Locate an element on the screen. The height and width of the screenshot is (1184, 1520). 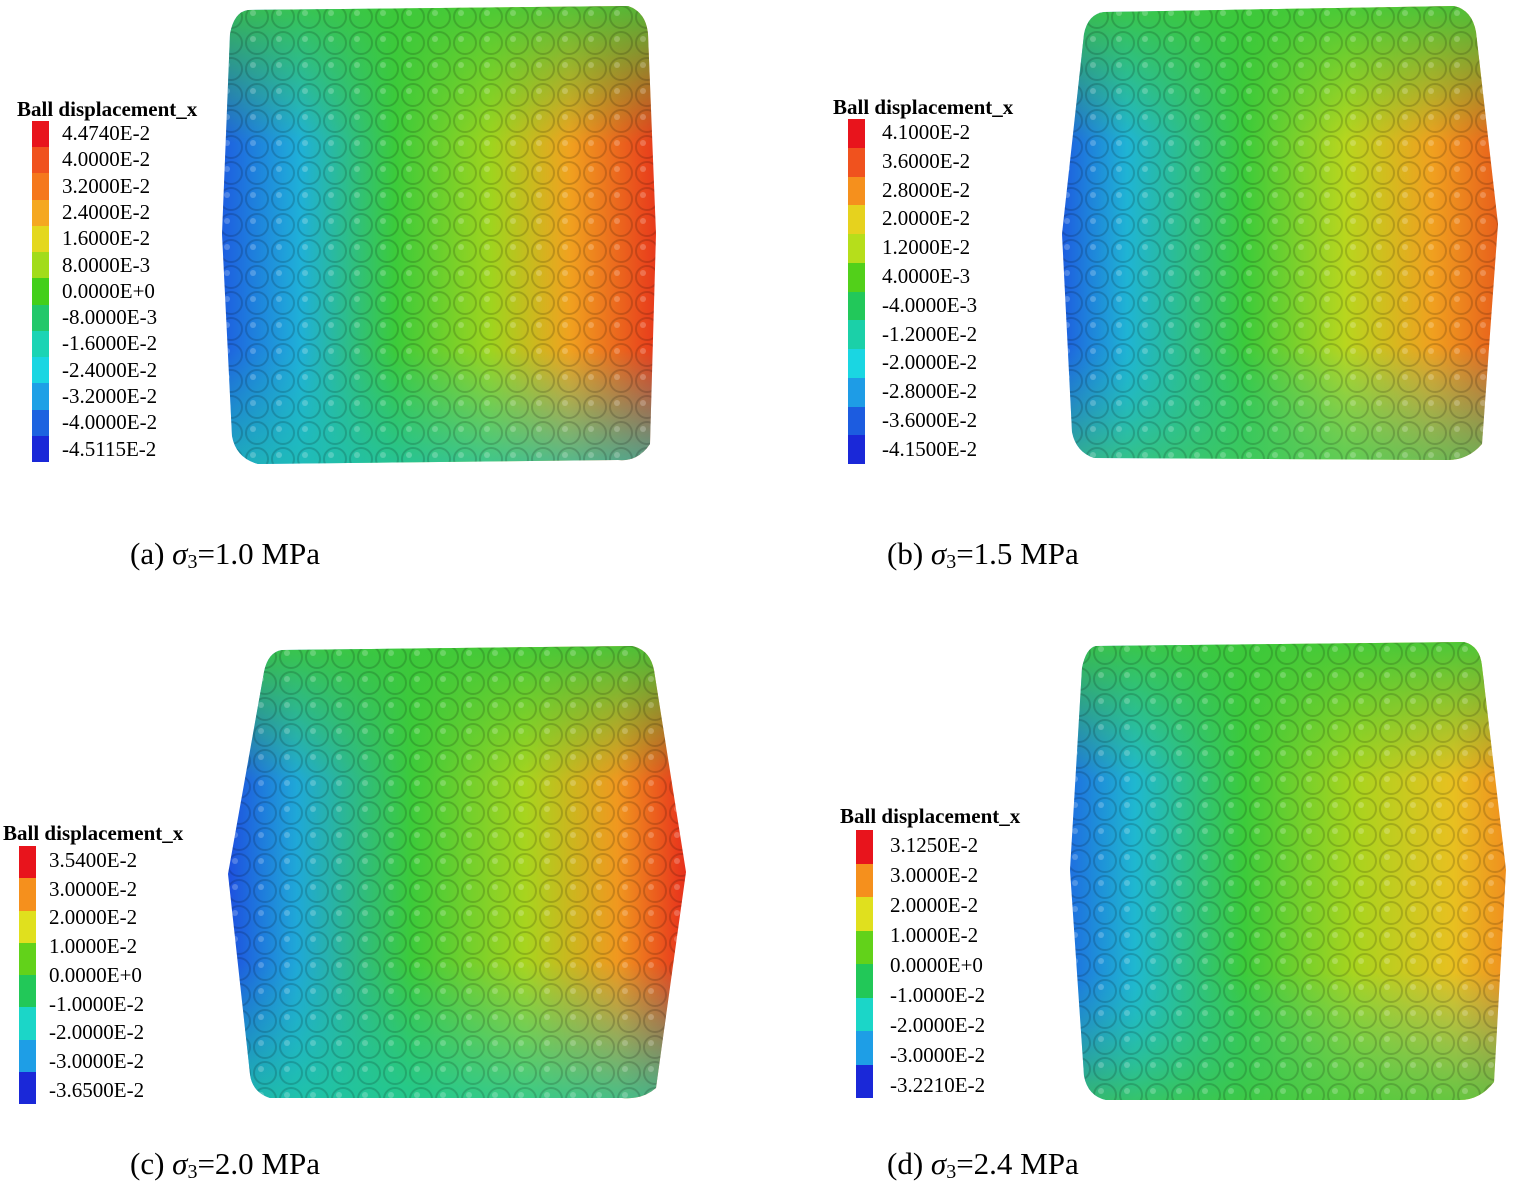
legend-tick-label: 4.1000E-2 is located at coordinates (926, 132).